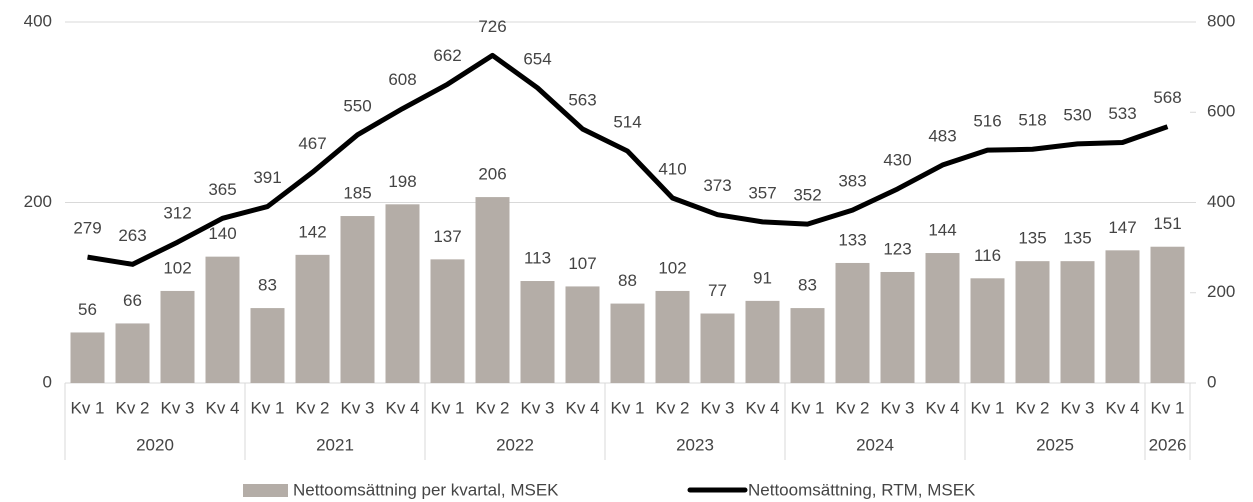 This screenshot has height=502, width=1253. What do you see at coordinates (1077, 114) in the screenshot?
I see `line-data-label: 530` at bounding box center [1077, 114].